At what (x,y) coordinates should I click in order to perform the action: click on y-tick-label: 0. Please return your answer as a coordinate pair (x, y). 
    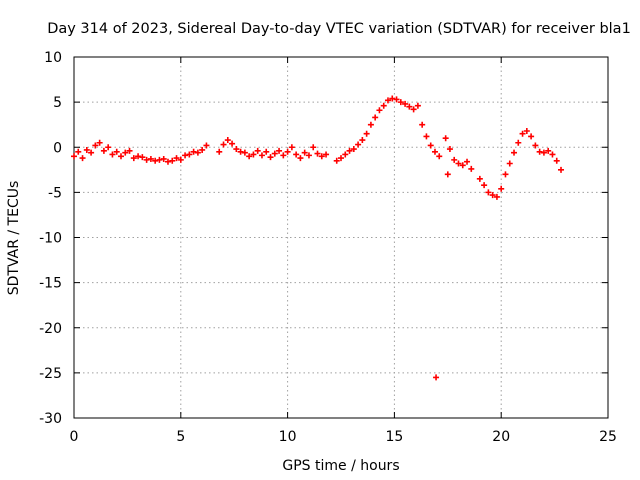
    Looking at the image, I should click on (57, 148).